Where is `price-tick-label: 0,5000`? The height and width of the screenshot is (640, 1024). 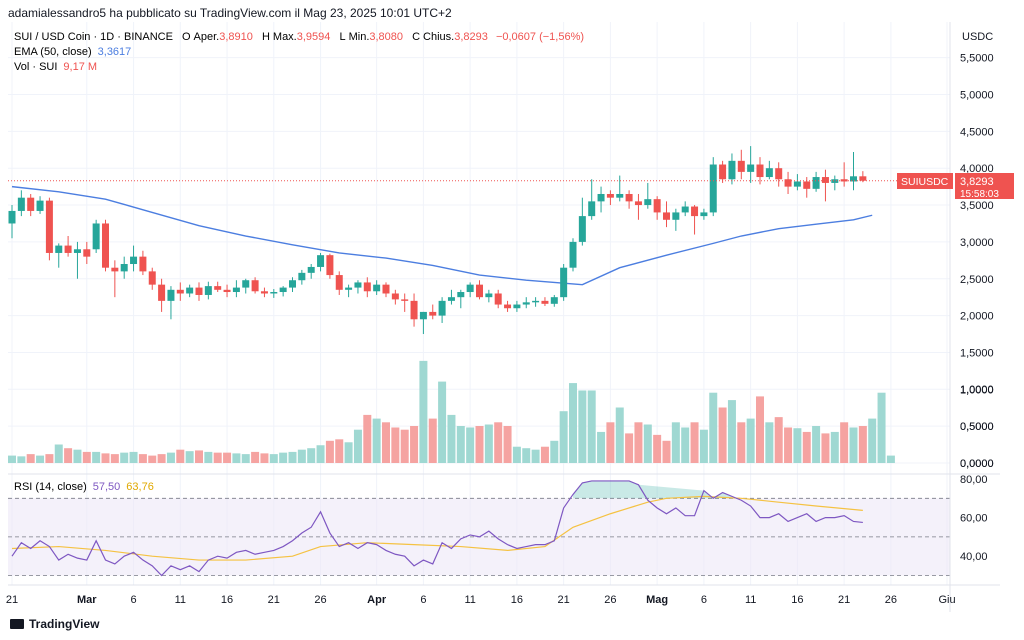
price-tick-label: 0,5000 is located at coordinates (977, 427).